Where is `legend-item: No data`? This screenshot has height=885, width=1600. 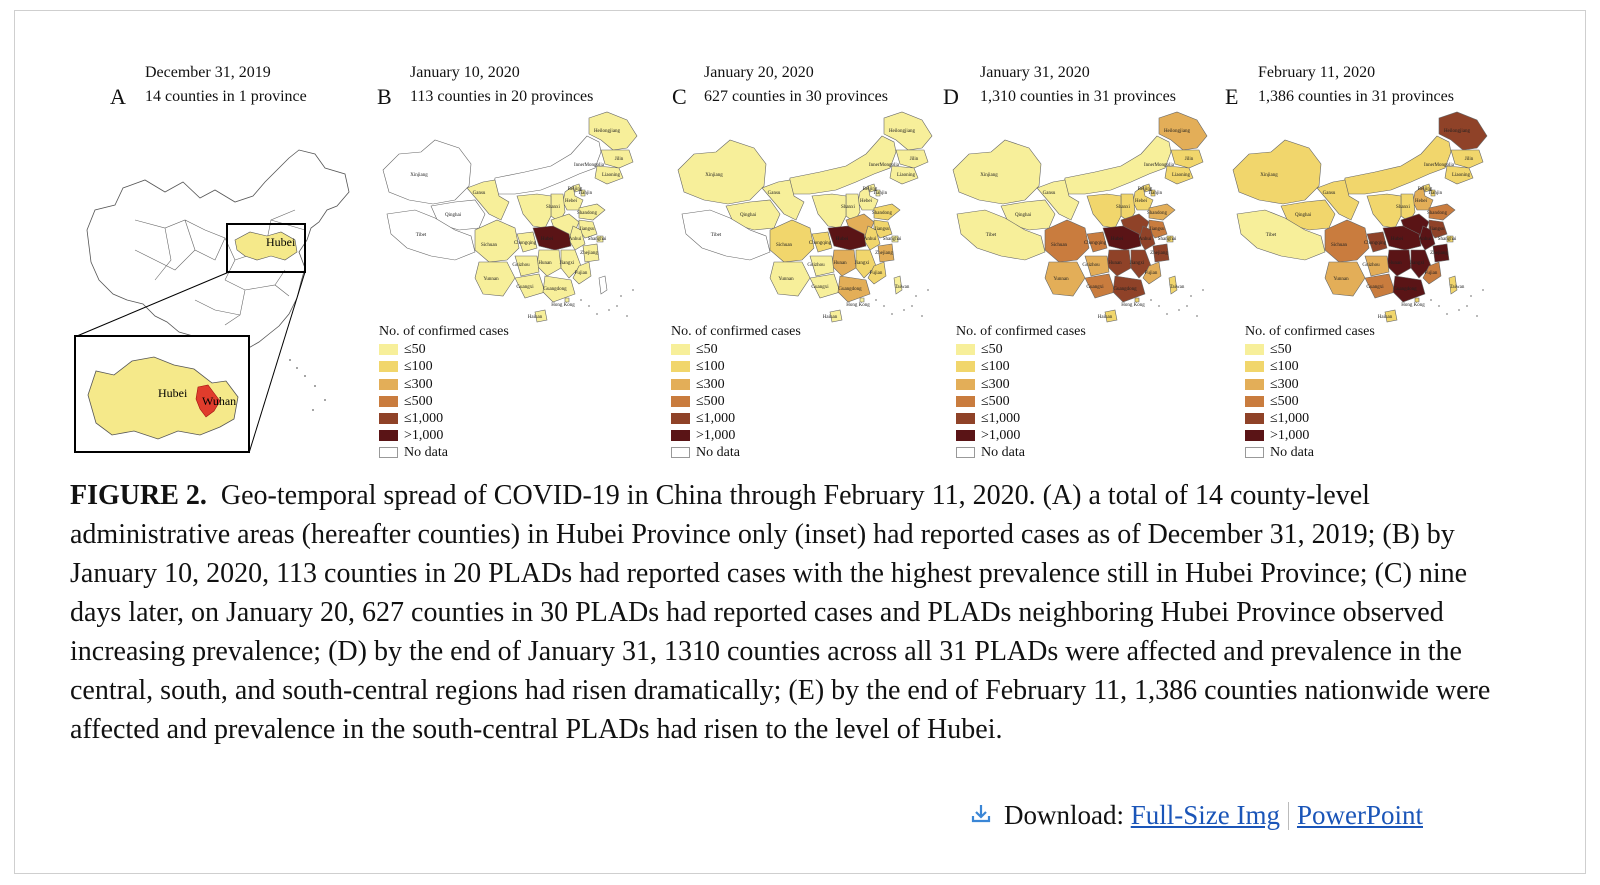
legend-item: No data is located at coordinates (1310, 452).